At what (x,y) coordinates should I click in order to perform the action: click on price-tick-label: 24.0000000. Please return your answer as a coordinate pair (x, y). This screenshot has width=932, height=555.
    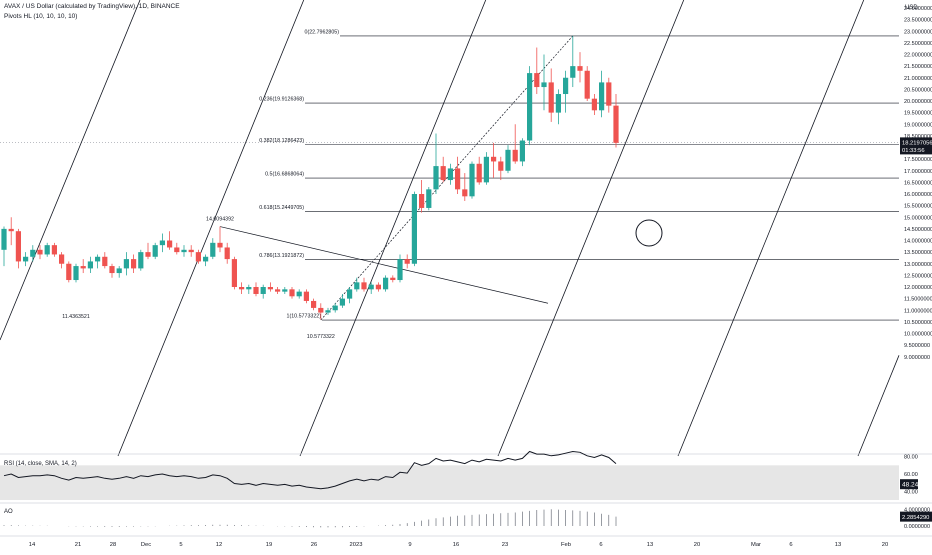
    Looking at the image, I should click on (918, 9).